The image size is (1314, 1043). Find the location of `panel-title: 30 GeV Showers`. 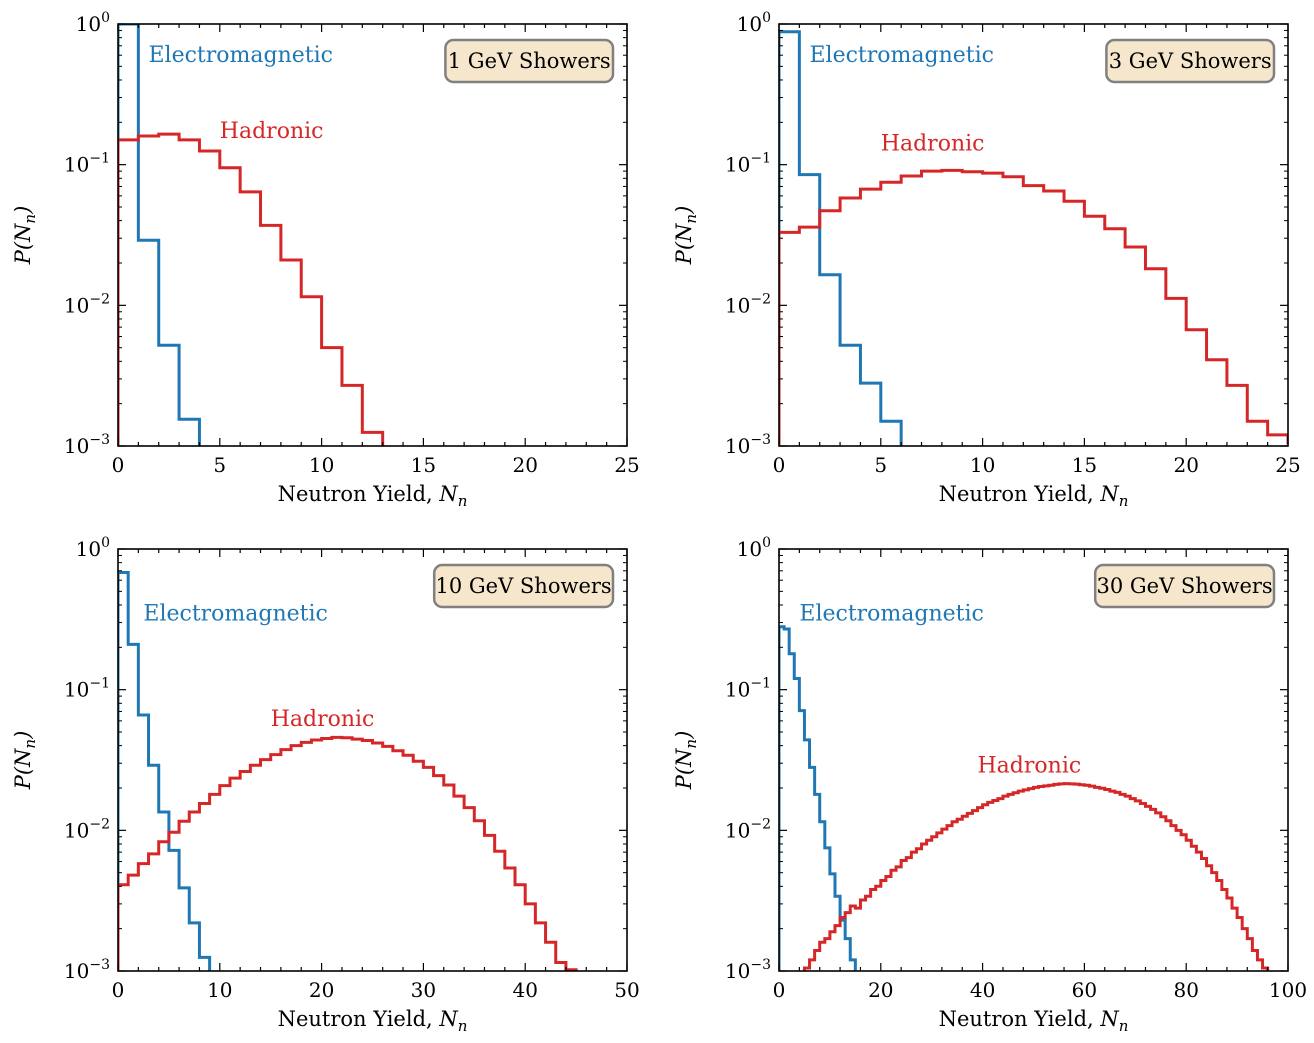

panel-title: 30 GeV Showers is located at coordinates (1184, 586).